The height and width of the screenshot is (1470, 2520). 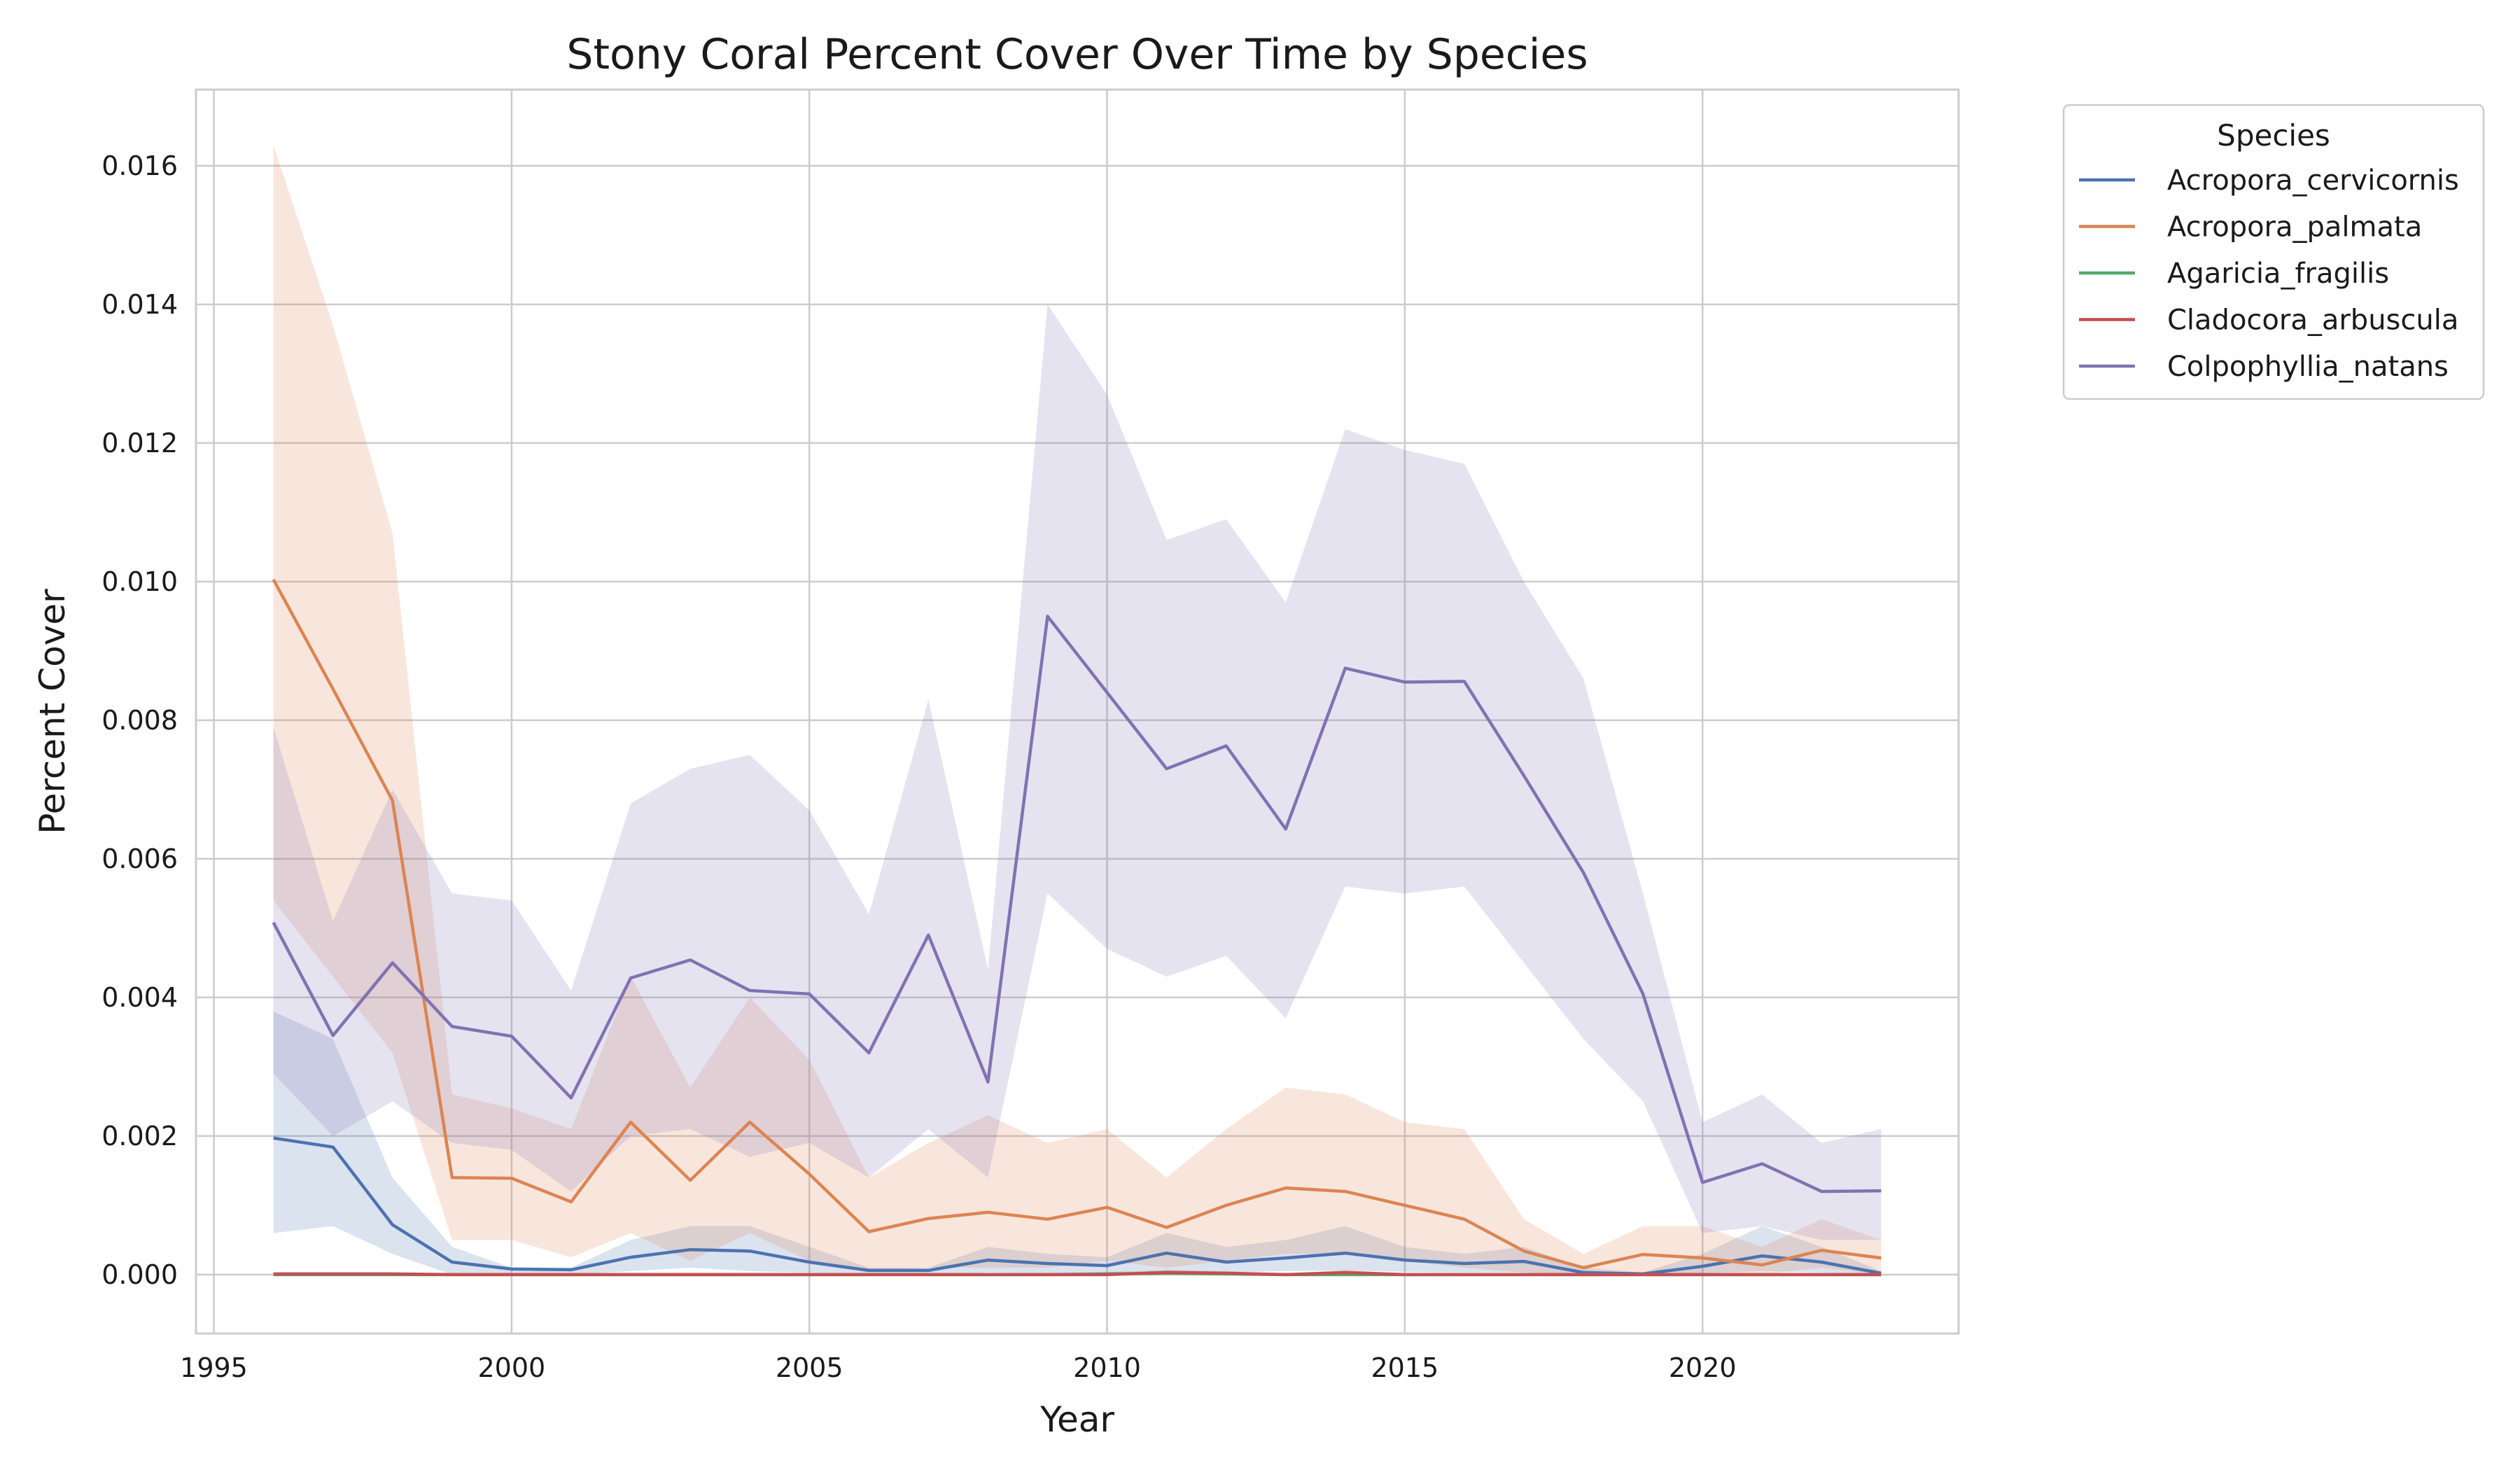 What do you see at coordinates (1107, 1367) in the screenshot?
I see `x-tick-label: 2010` at bounding box center [1107, 1367].